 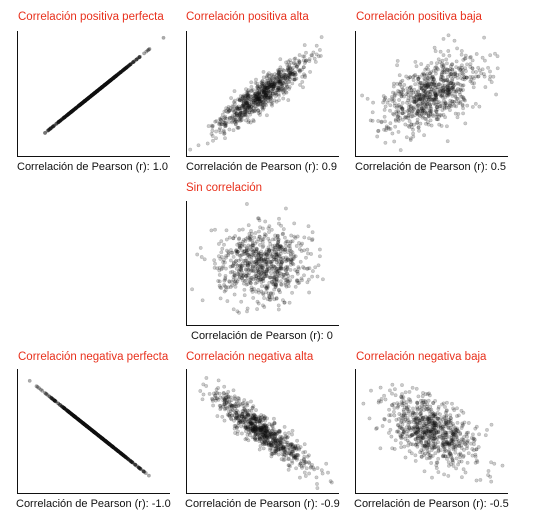 What do you see at coordinates (161, 504) in the screenshot?
I see `pearson-r-value: -1.0` at bounding box center [161, 504].